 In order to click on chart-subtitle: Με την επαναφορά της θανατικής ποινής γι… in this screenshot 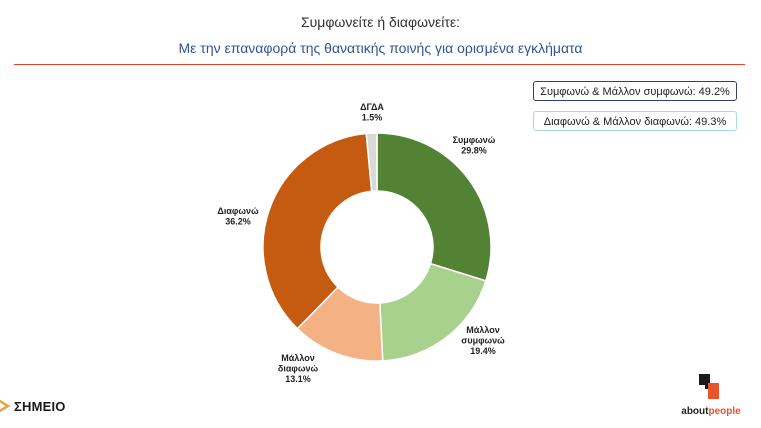, I will do `click(380, 48)`.